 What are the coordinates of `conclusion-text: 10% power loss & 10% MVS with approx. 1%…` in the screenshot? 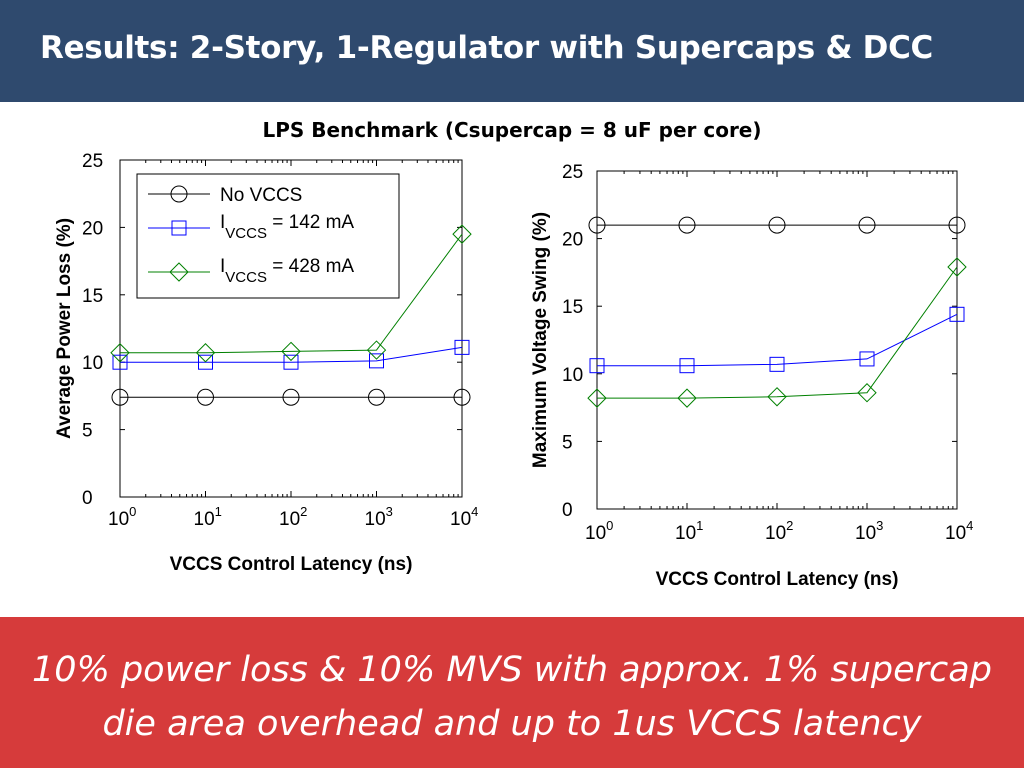 It's located at (512, 697).